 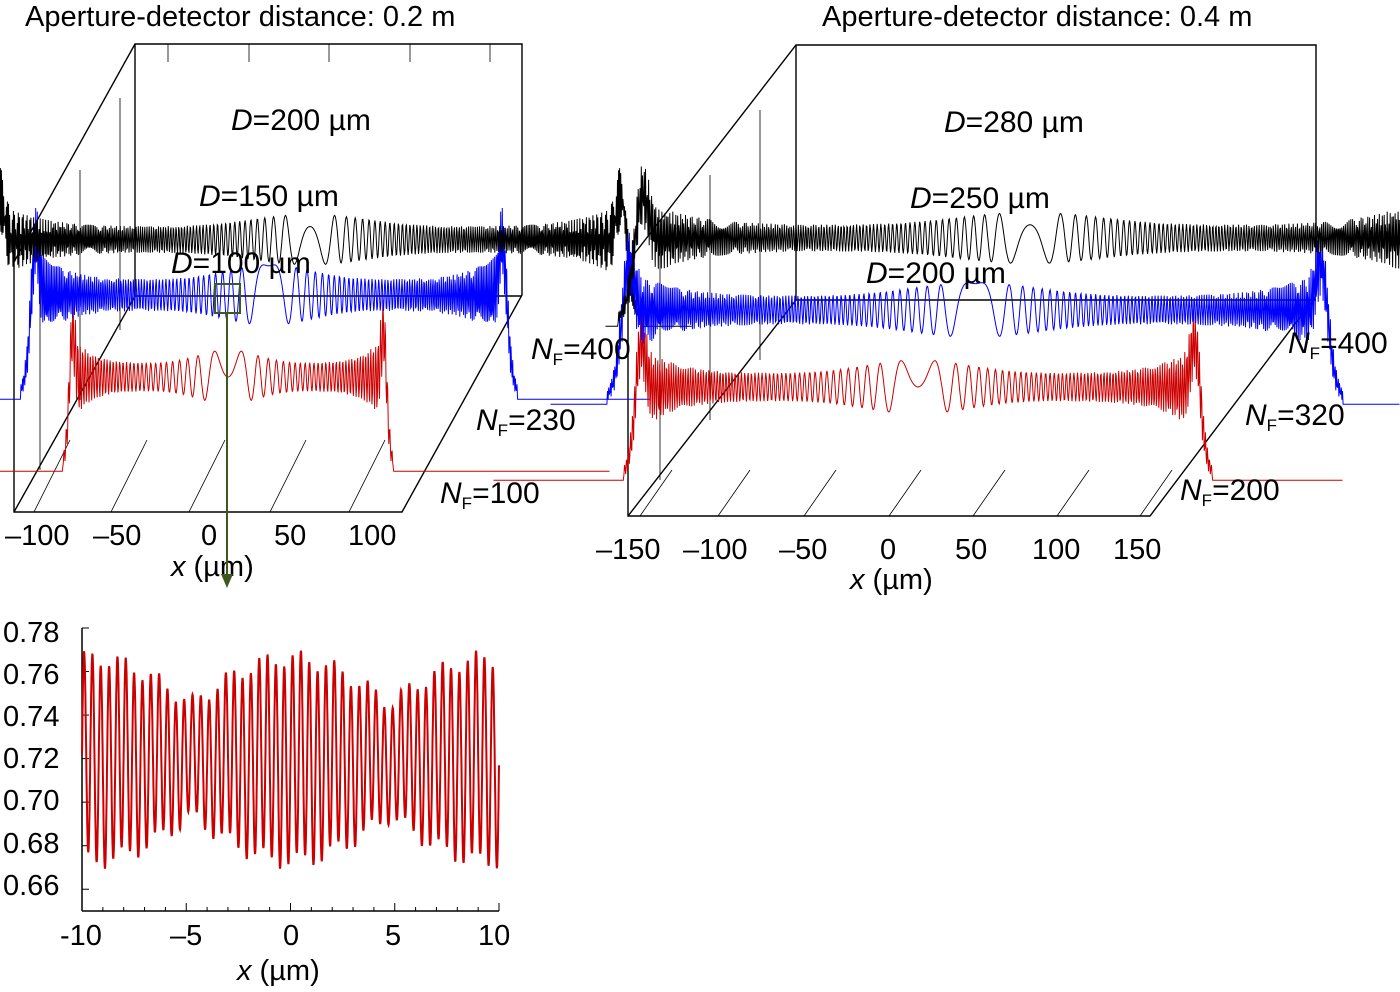 I want to click on inset-y-tick: 0.76, so click(x=31, y=675).